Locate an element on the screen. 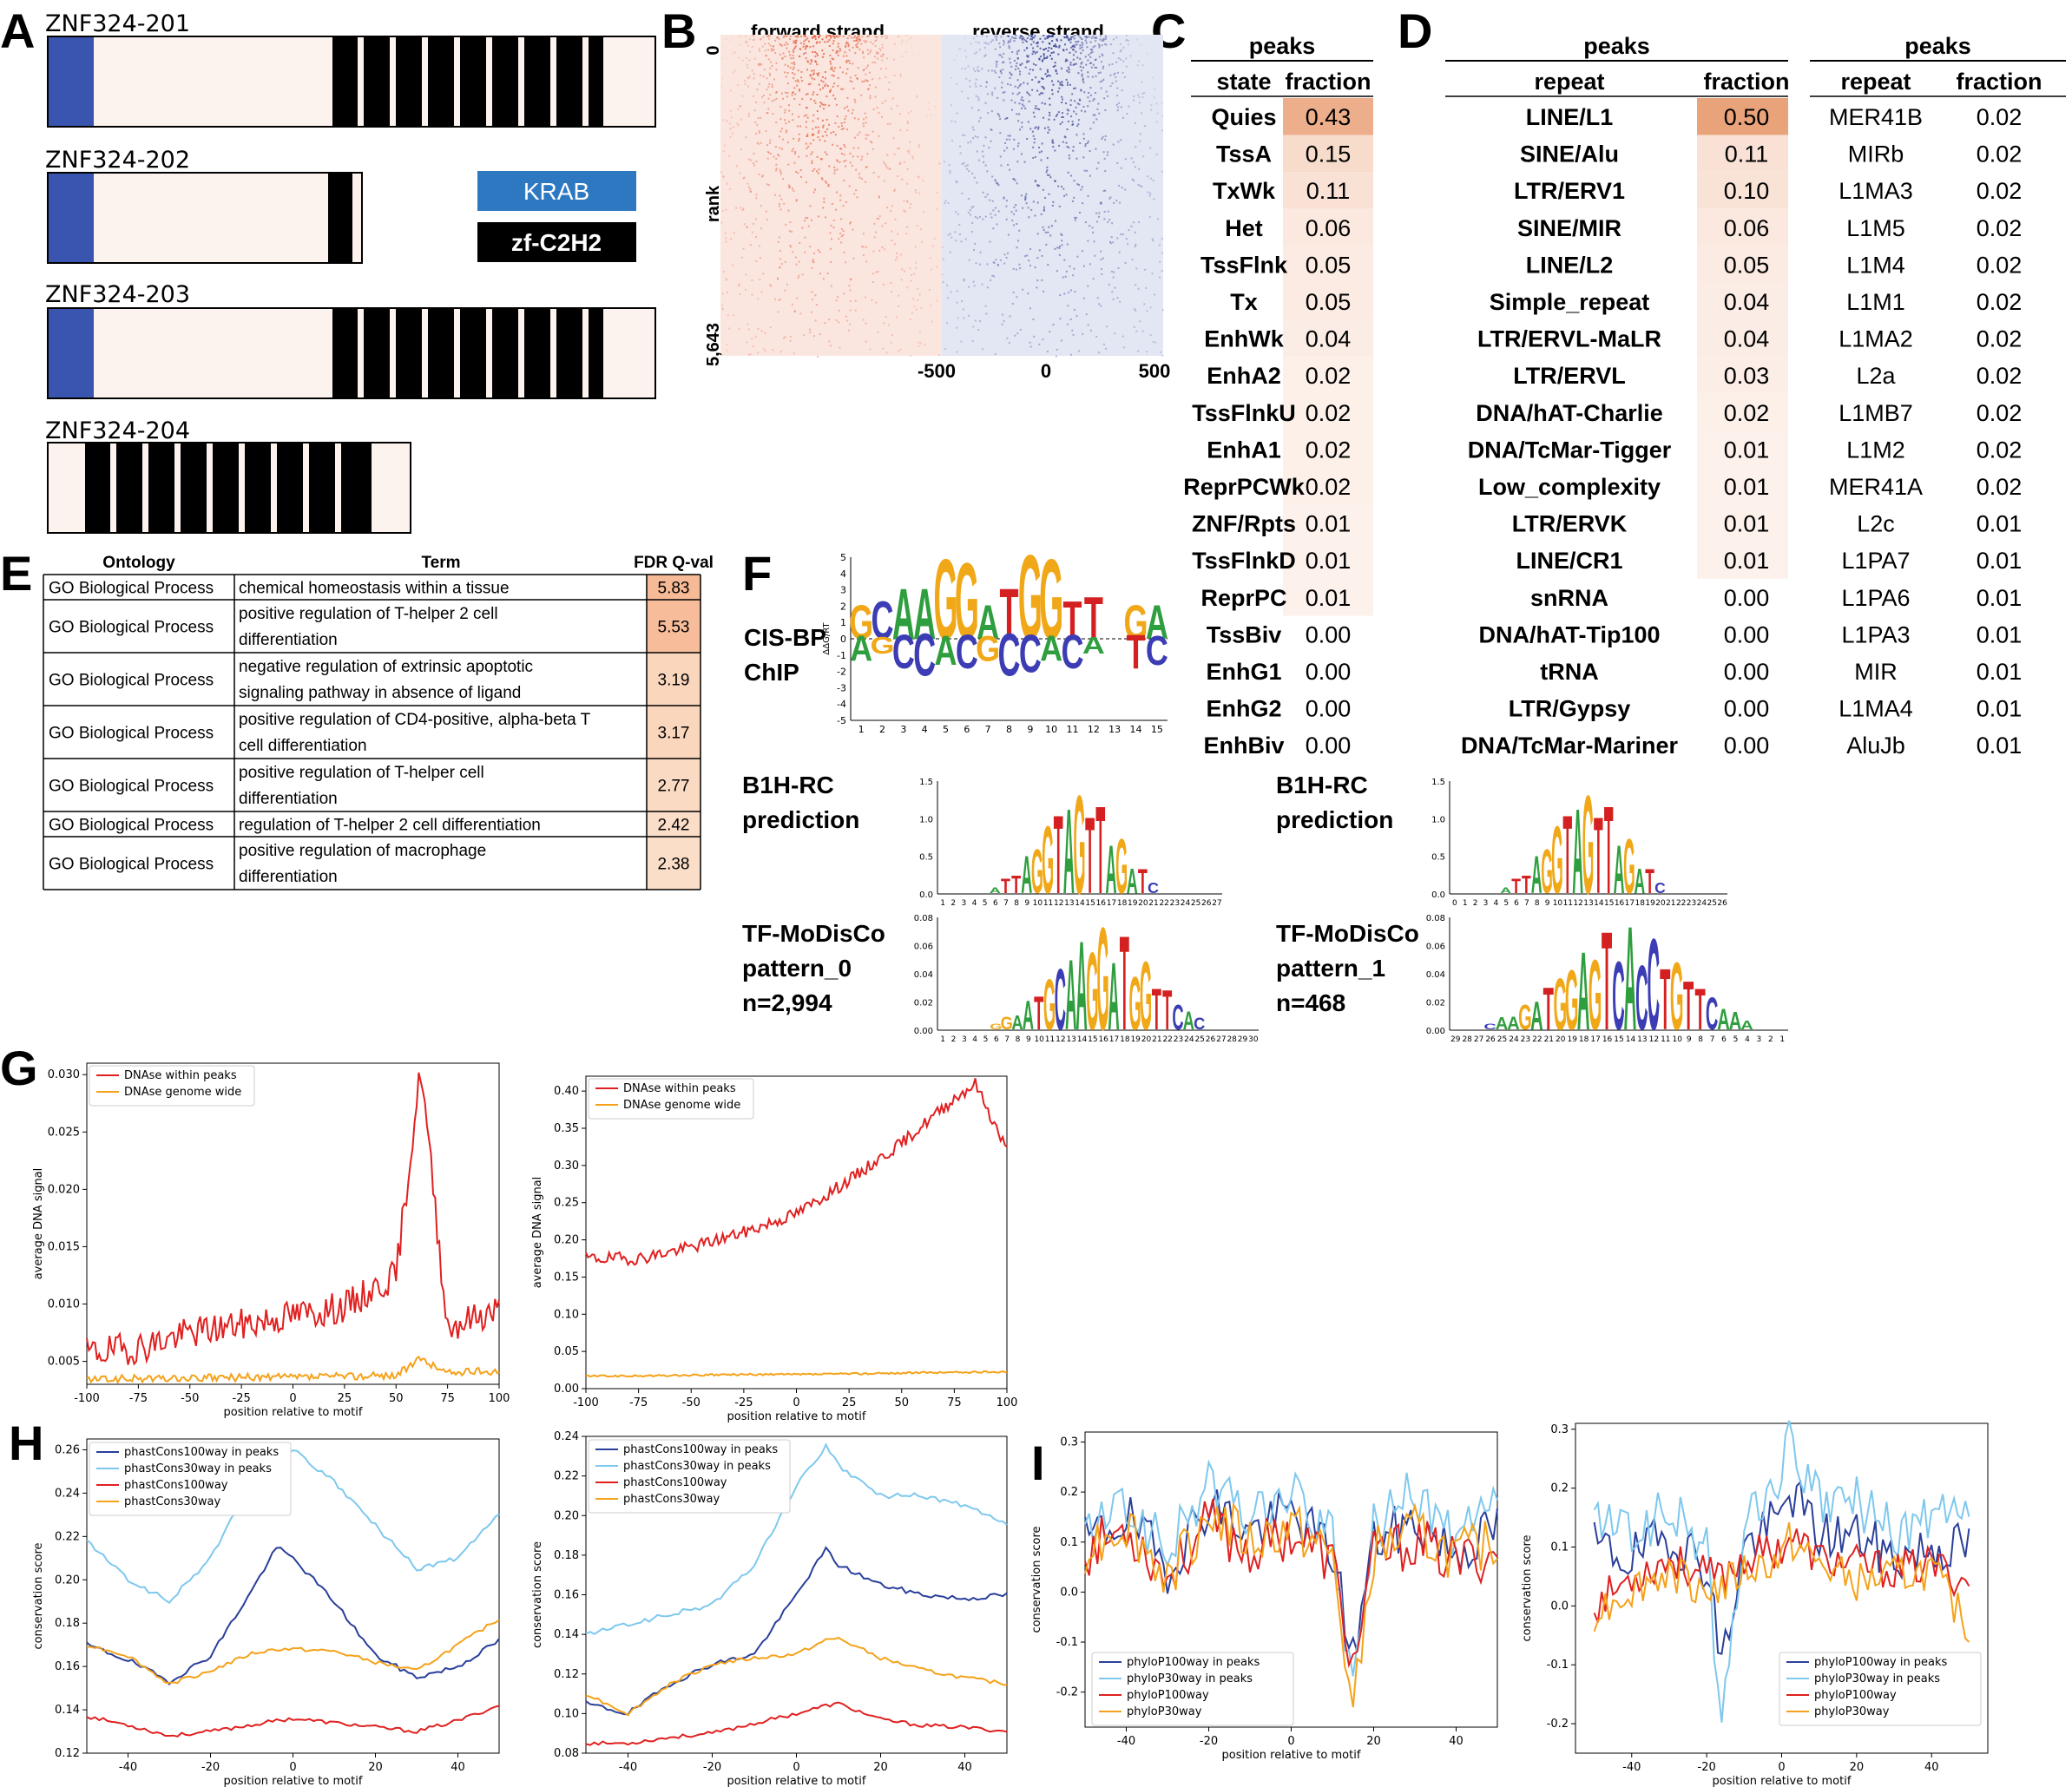 The width and height of the screenshot is (2072, 1787). legend-label-3: phastCons30way is located at coordinates (172, 1501).